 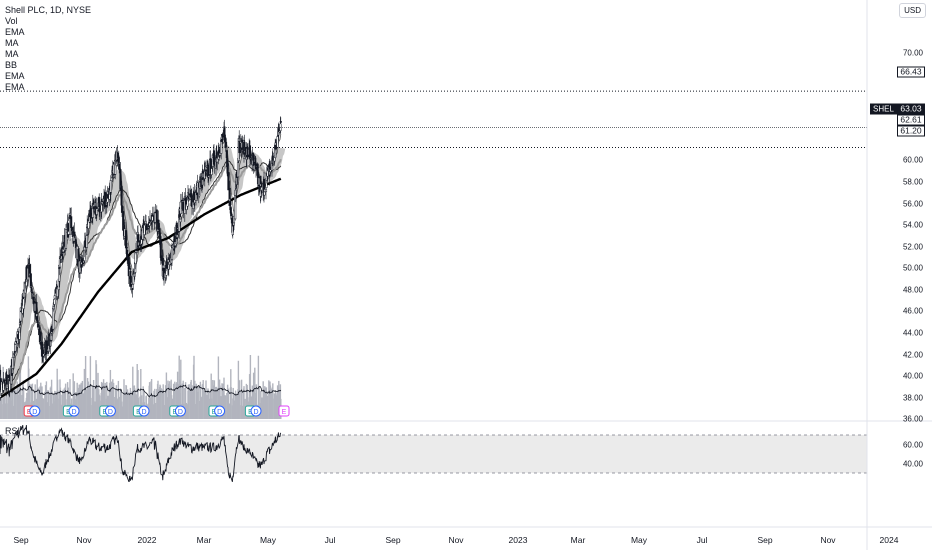 I want to click on rsi-legend-label: RSI, so click(x=13, y=431).